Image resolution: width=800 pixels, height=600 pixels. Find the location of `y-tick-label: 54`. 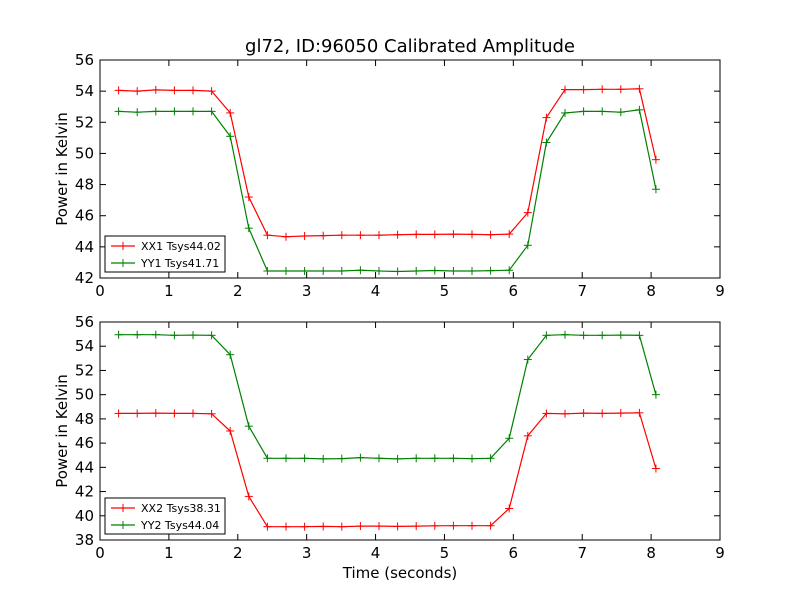

y-tick-label: 54 is located at coordinates (84, 91).